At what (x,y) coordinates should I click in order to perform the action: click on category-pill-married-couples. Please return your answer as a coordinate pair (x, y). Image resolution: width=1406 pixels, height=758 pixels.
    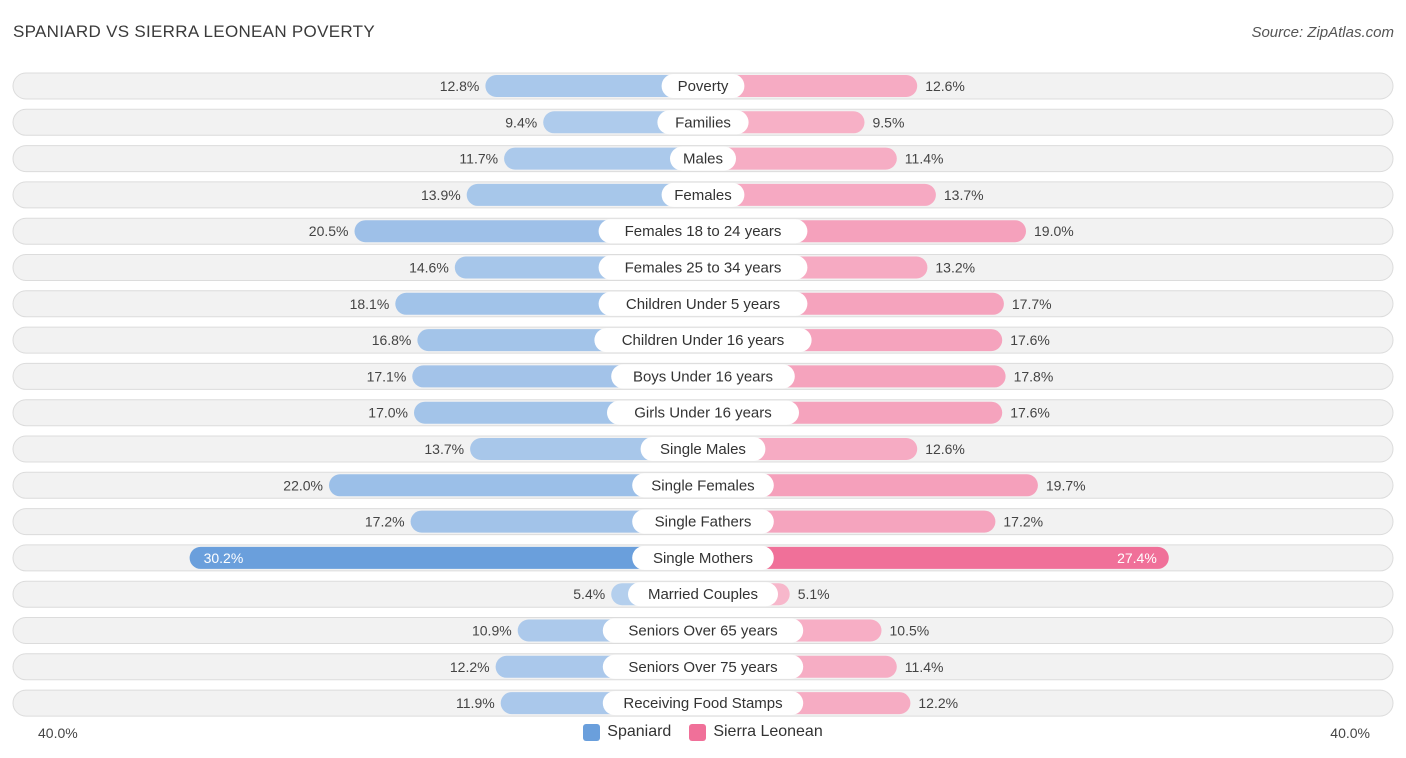
    Looking at the image, I should click on (703, 594).